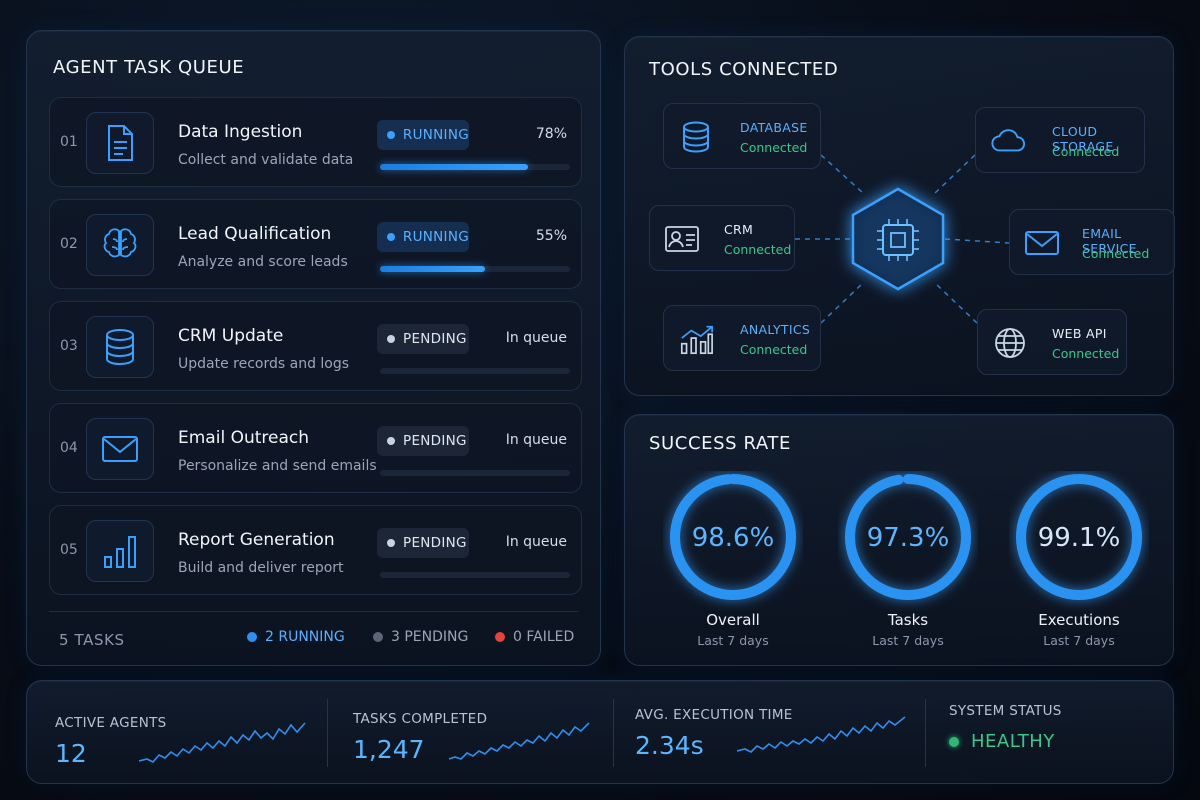 This screenshot has height=800, width=1200. I want to click on gauge-label: Executions, so click(1079, 620).